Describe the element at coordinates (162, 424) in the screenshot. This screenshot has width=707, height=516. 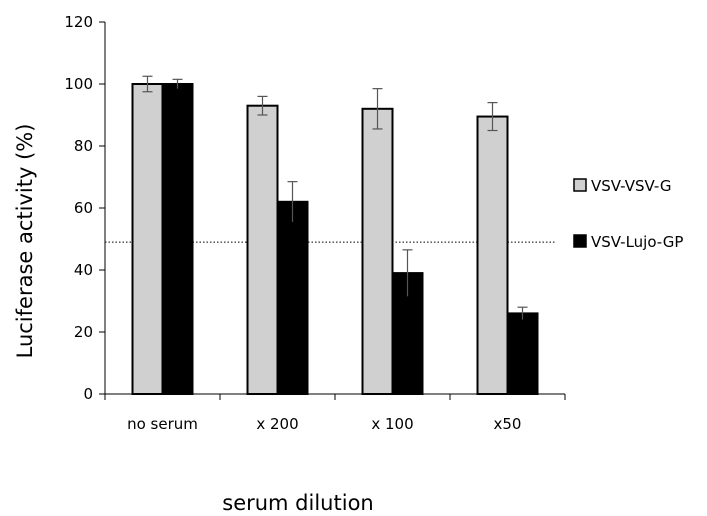
I see `x-tick-label: no serum` at that location.